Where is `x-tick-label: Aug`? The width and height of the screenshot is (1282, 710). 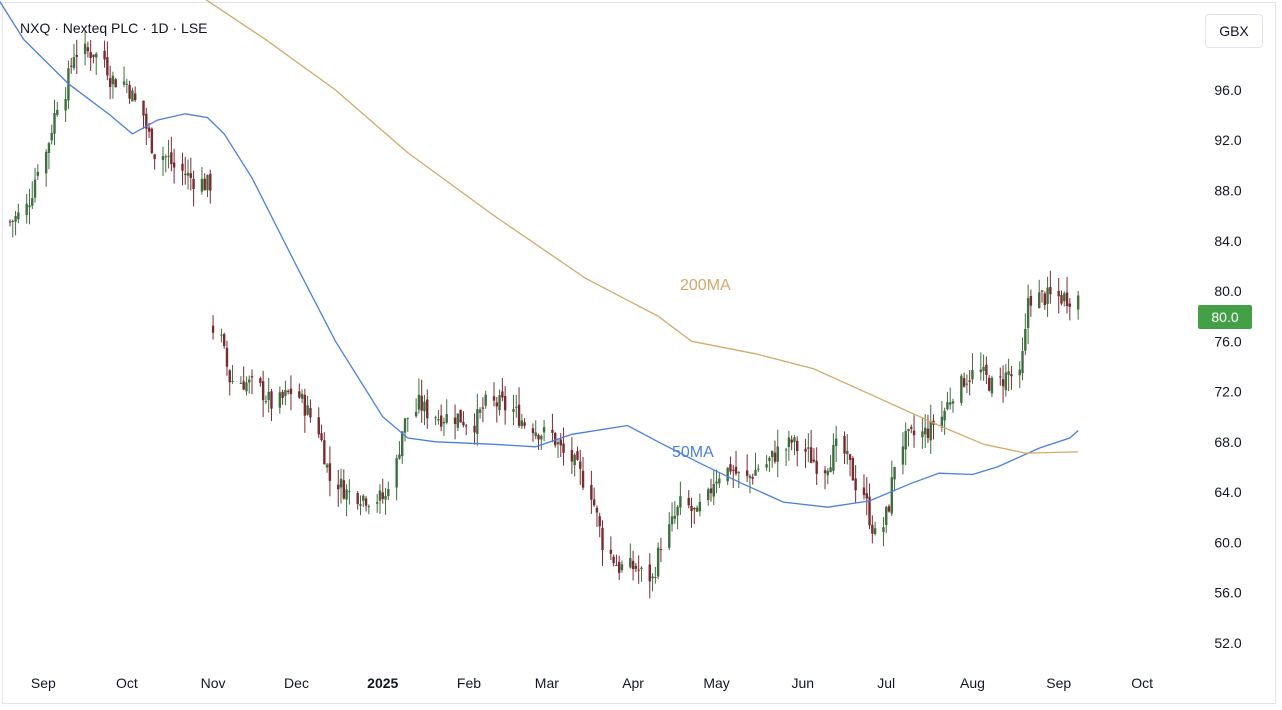
x-tick-label: Aug is located at coordinates (972, 683).